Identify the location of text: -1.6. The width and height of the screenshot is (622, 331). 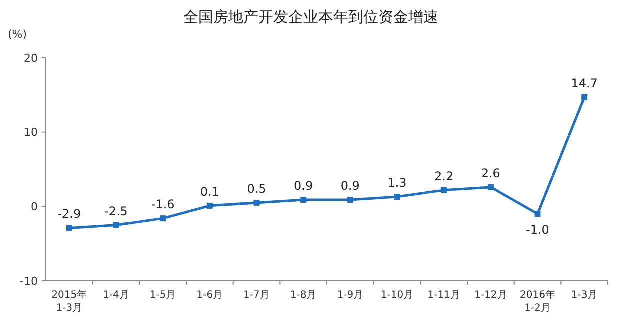
(163, 205).